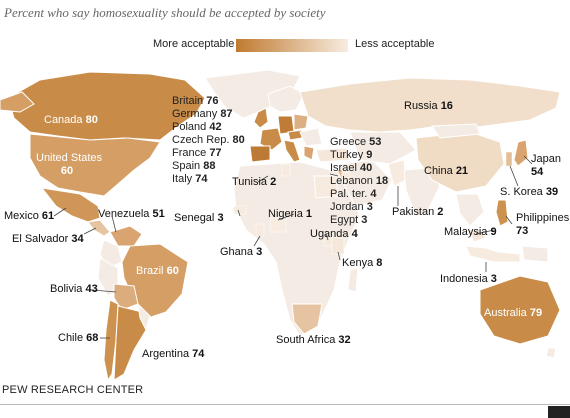 This screenshot has width=570, height=418. Describe the element at coordinates (418, 212) in the screenshot. I see `label-pakistan: Pakistan 2` at that location.